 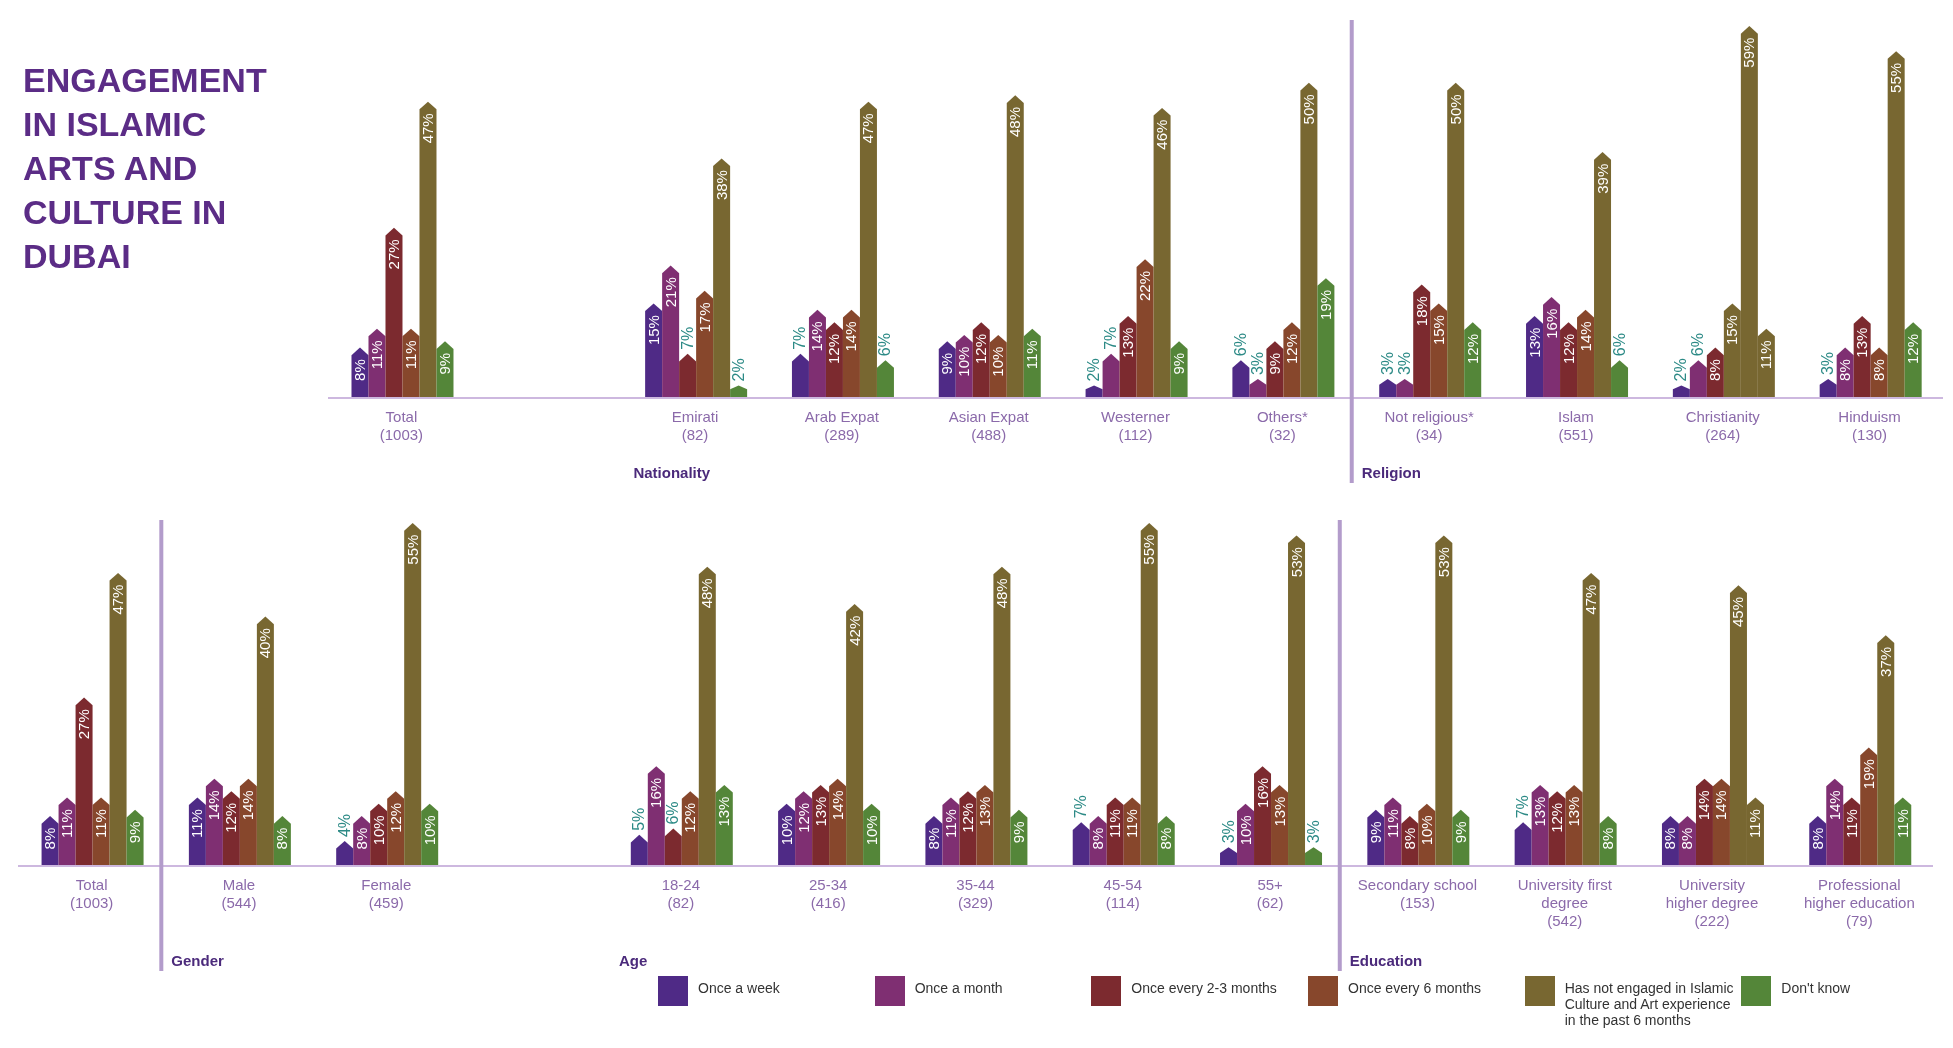 What do you see at coordinates (738, 370) in the screenshot?
I see `data-label: 2%` at bounding box center [738, 370].